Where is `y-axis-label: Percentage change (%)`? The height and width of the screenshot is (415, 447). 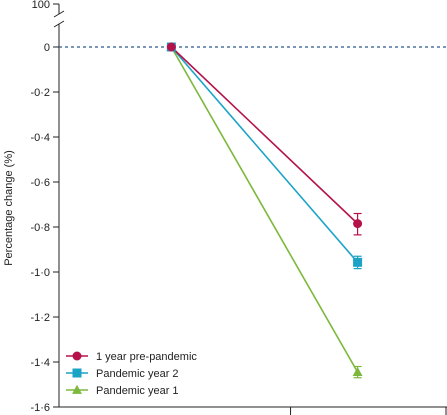
y-axis-label: Percentage change (%) is located at coordinates (9, 208).